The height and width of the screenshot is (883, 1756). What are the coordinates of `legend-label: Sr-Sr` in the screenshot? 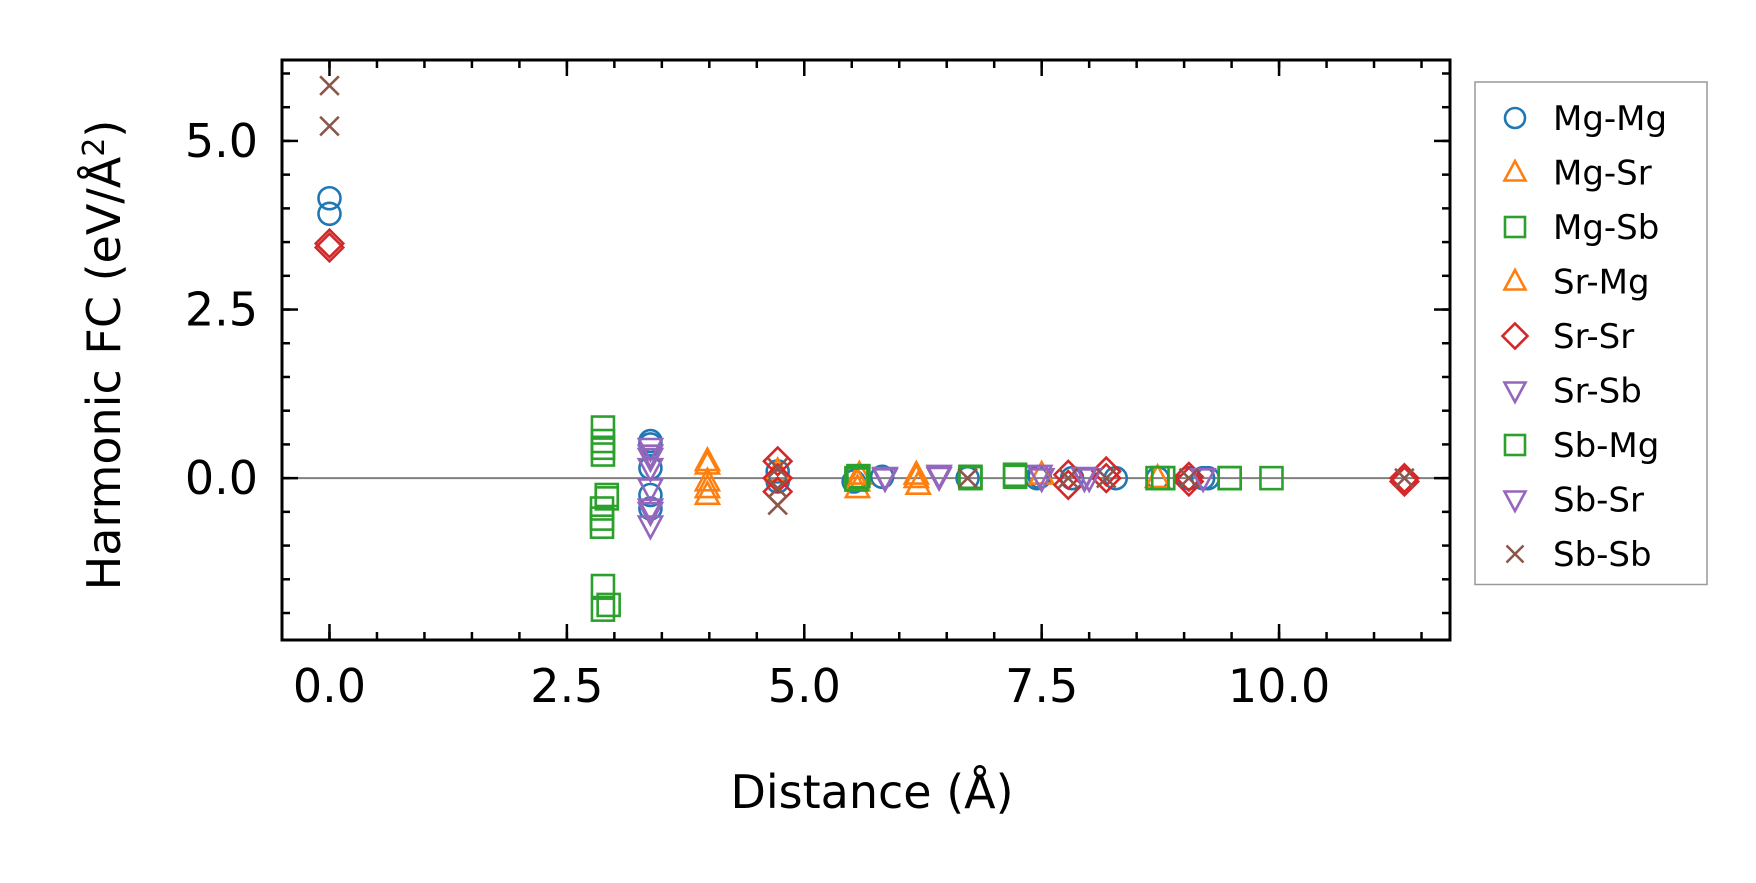 It's located at (1593, 337).